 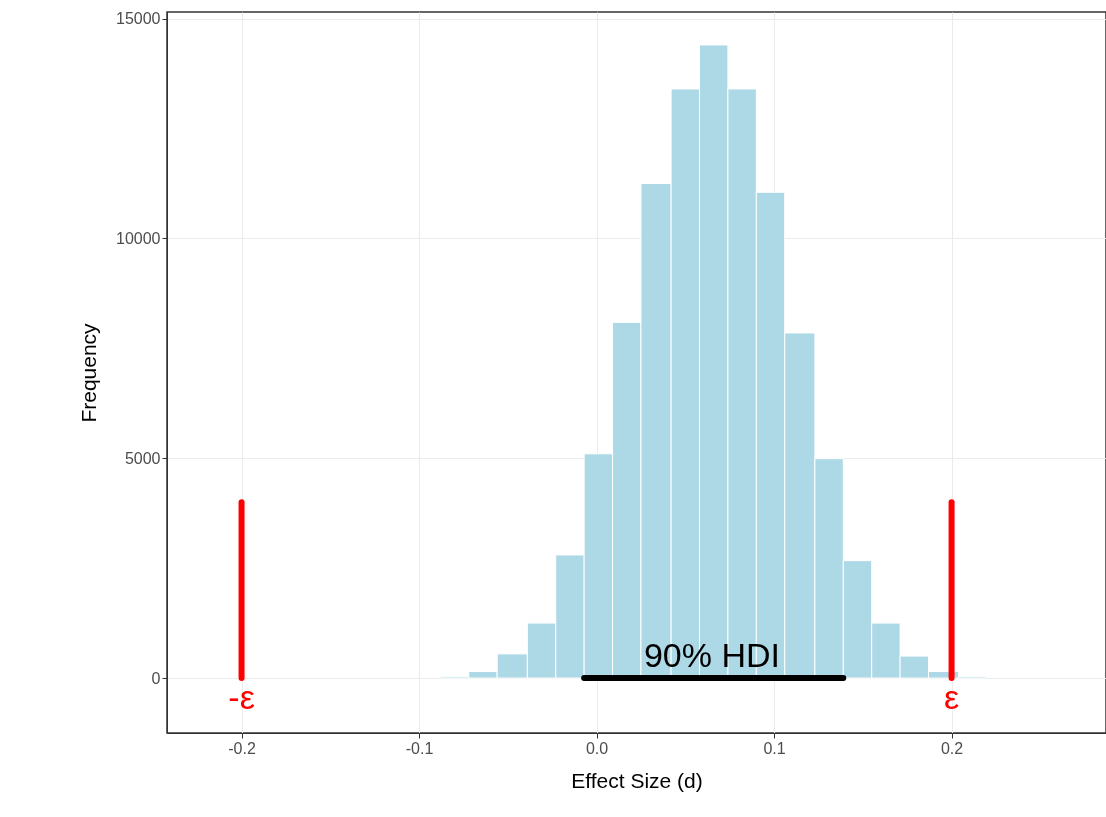 What do you see at coordinates (951, 697) in the screenshot?
I see `annotation: ε` at bounding box center [951, 697].